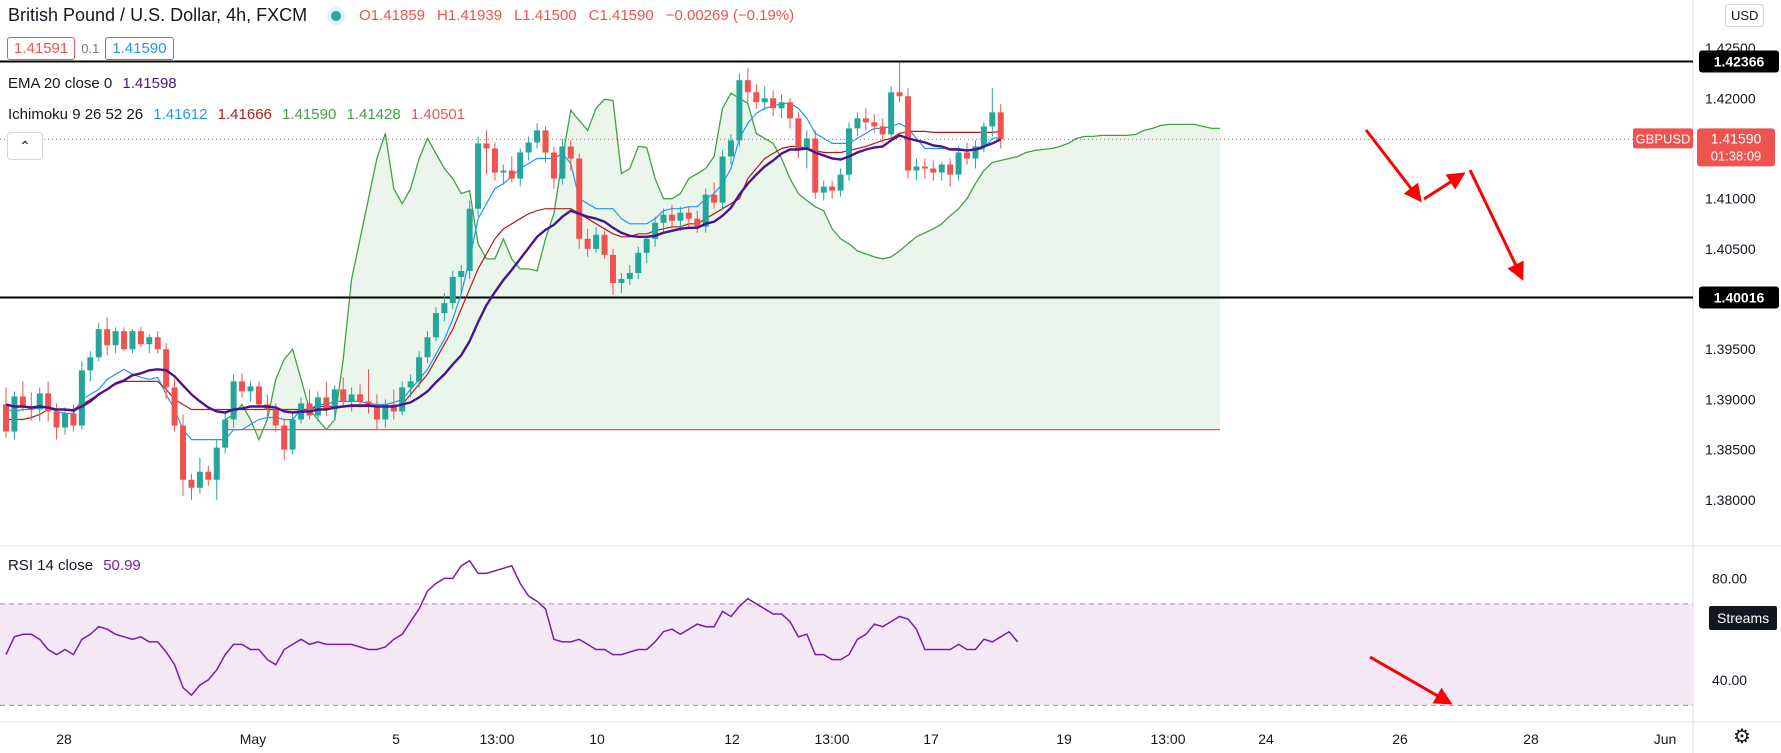  What do you see at coordinates (597, 739) in the screenshot?
I see `time-tick-label: 10` at bounding box center [597, 739].